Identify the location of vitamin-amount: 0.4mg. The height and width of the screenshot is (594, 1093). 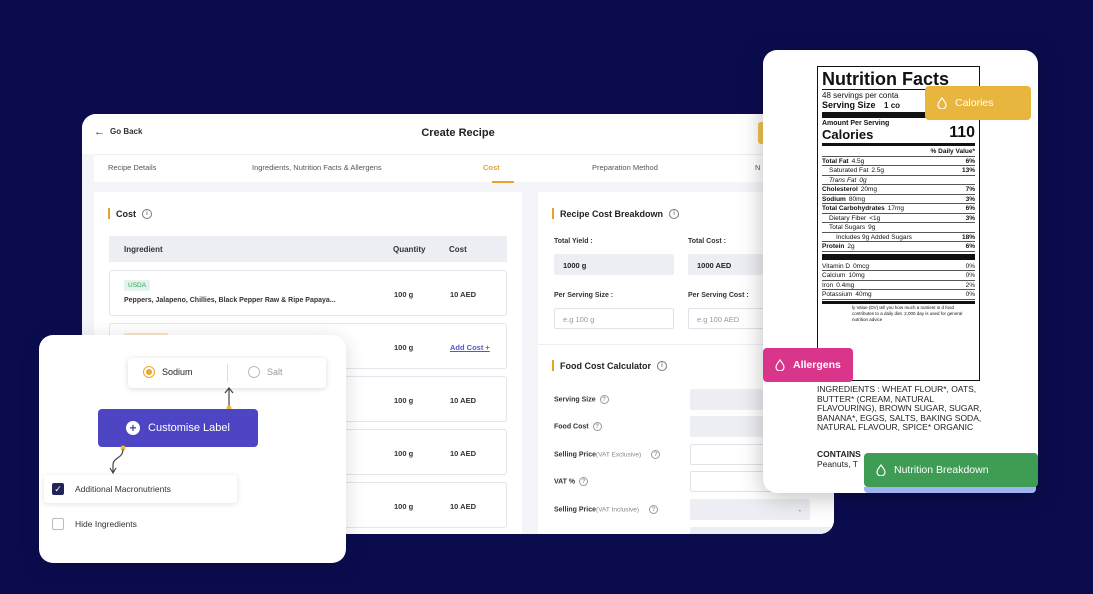
(845, 285).